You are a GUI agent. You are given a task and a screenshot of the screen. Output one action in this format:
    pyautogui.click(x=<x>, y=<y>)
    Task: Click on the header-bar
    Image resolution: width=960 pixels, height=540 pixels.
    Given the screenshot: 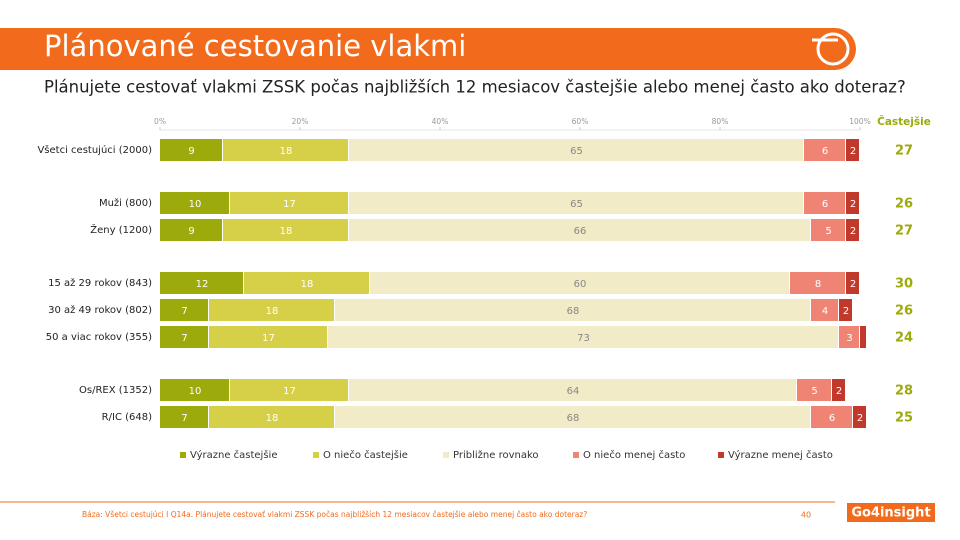 What is the action you would take?
    pyautogui.click(x=428, y=49)
    